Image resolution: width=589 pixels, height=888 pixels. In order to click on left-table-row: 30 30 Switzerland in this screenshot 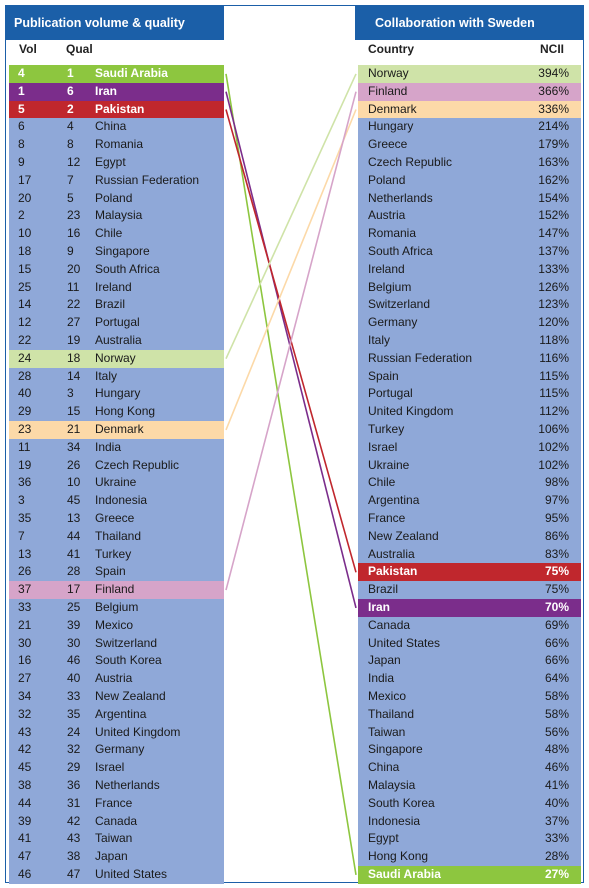, I will do `click(116, 643)`.